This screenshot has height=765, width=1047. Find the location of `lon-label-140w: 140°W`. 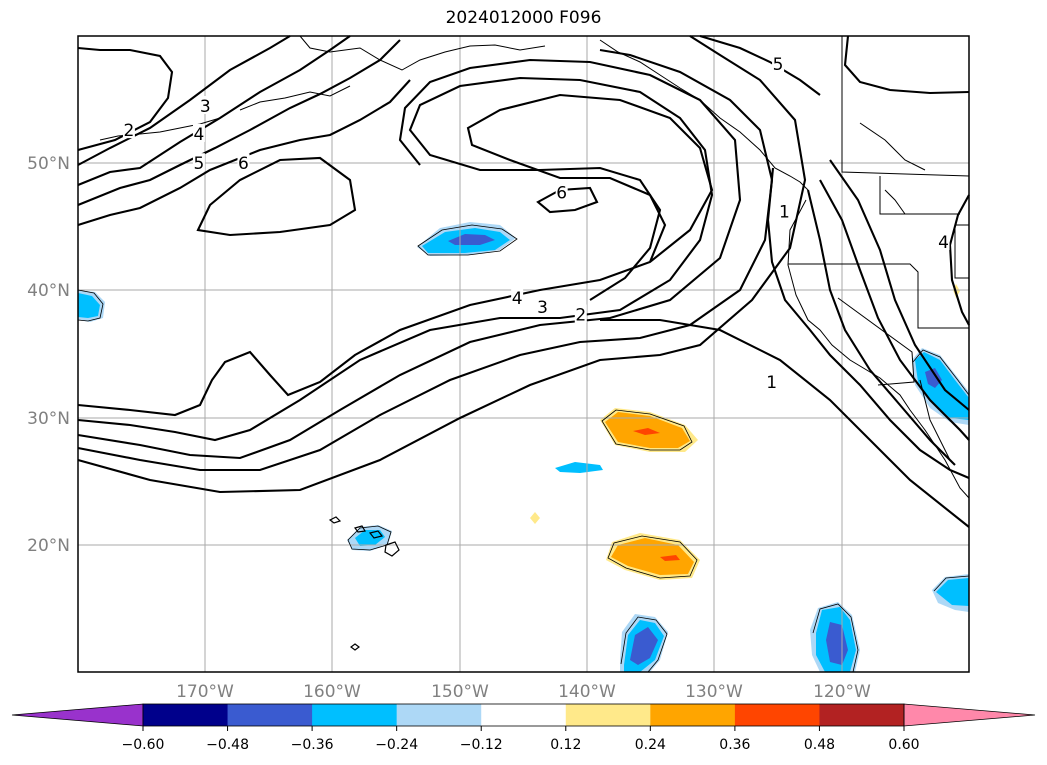

lon-label-140w: 140°W is located at coordinates (587, 692).